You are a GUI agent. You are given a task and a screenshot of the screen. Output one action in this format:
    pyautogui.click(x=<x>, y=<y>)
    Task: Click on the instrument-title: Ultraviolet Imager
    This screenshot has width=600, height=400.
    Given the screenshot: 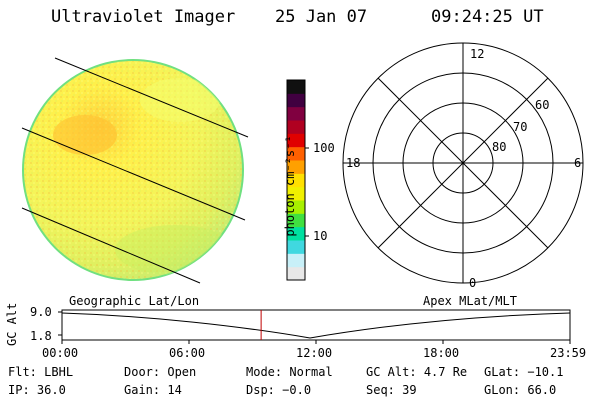 What is the action you would take?
    pyautogui.click(x=143, y=17)
    